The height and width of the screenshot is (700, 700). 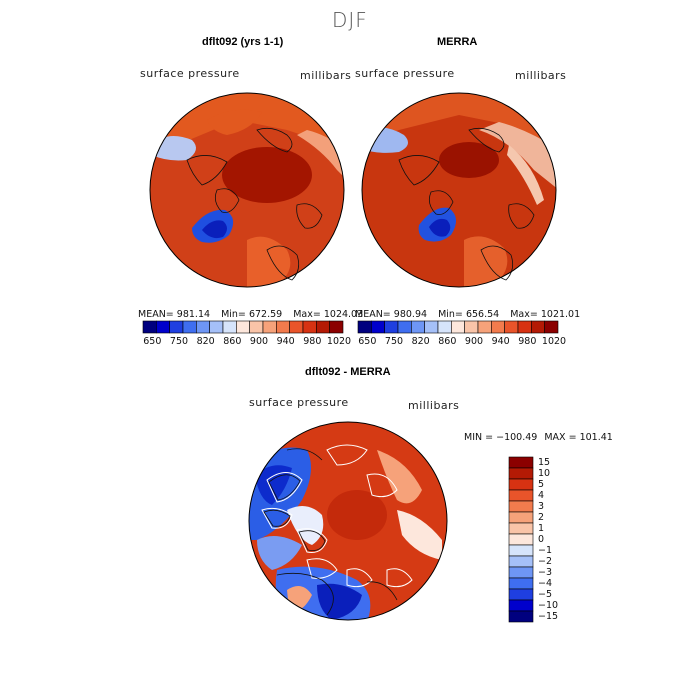 What do you see at coordinates (269, 261) in the screenshot?
I see `panel1-north-america-land` at bounding box center [269, 261].